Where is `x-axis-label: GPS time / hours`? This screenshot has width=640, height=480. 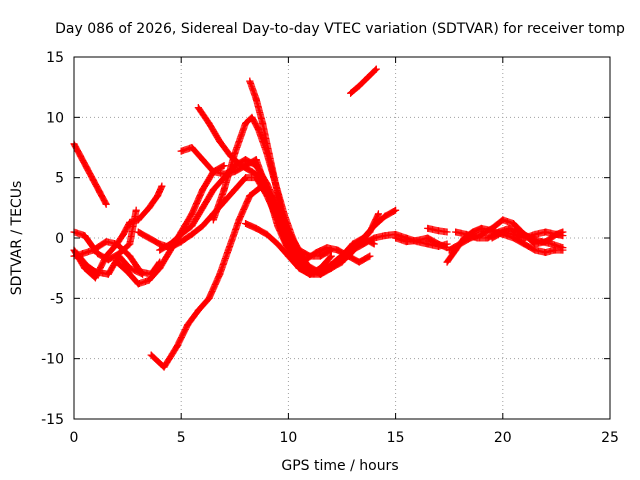 x-axis-label: GPS time / hours is located at coordinates (339, 466).